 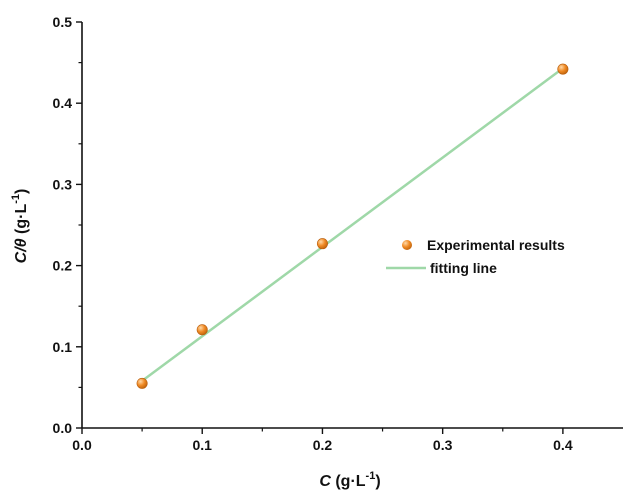 I want to click on y-tick-label: 0.3, so click(x=63, y=184).